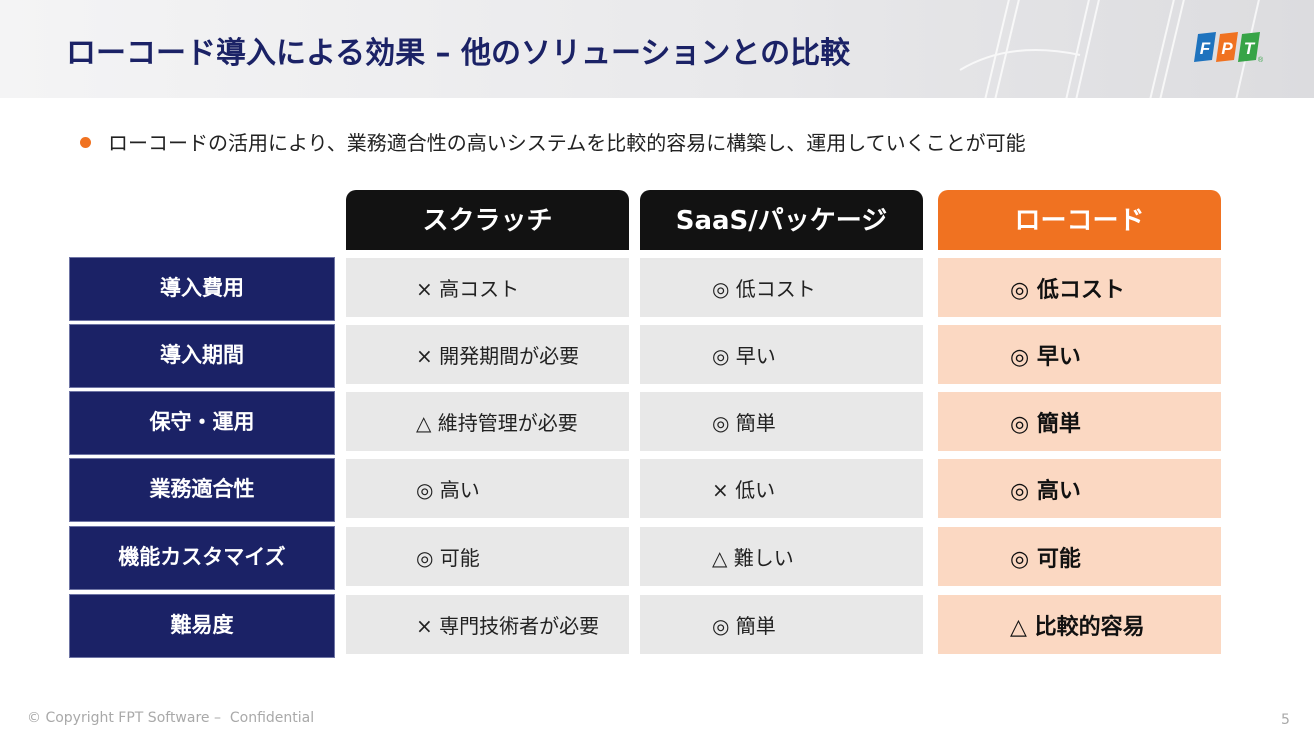  What do you see at coordinates (1079, 287) in the screenshot?
I see `cell-cost-lowcode: ◎ 低コスト` at bounding box center [1079, 287].